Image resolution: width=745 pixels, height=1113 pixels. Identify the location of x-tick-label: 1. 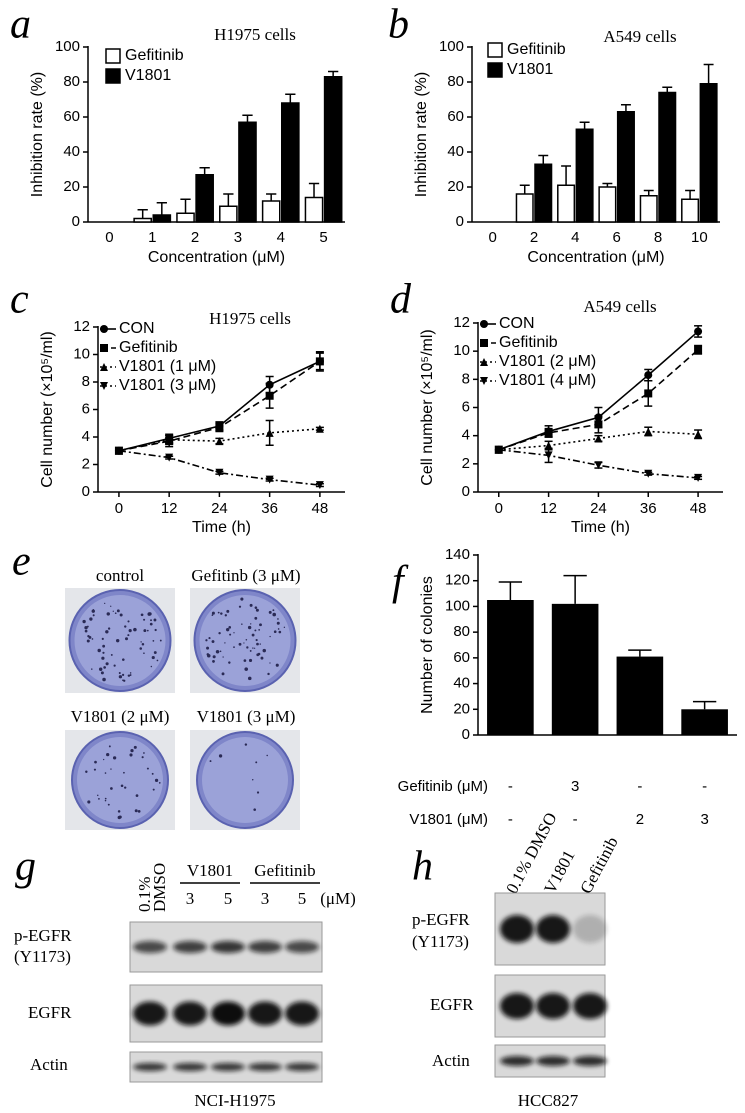
(152, 237).